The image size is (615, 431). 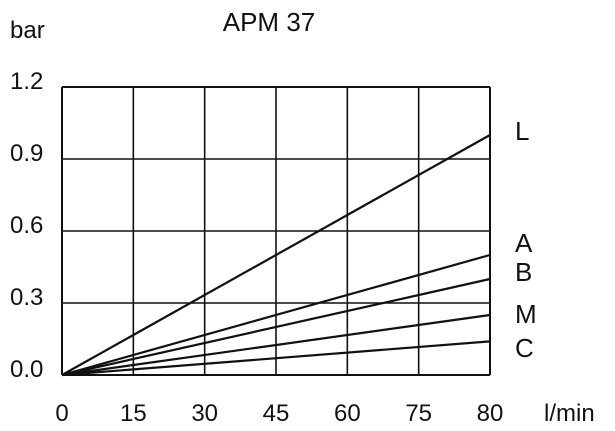 What do you see at coordinates (418, 413) in the screenshot?
I see `x-tick-label: 75` at bounding box center [418, 413].